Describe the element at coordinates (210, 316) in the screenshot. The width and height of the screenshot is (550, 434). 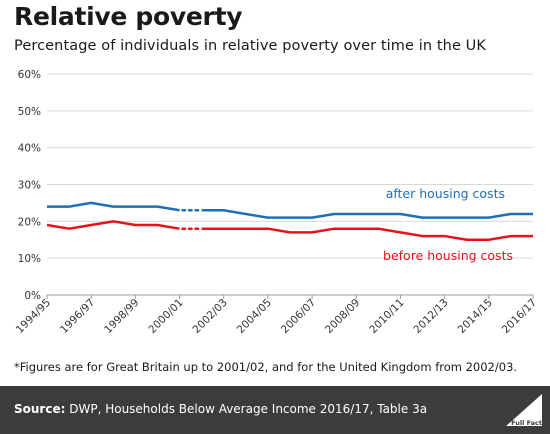
I see `x-tick-label: 2002/03` at that location.